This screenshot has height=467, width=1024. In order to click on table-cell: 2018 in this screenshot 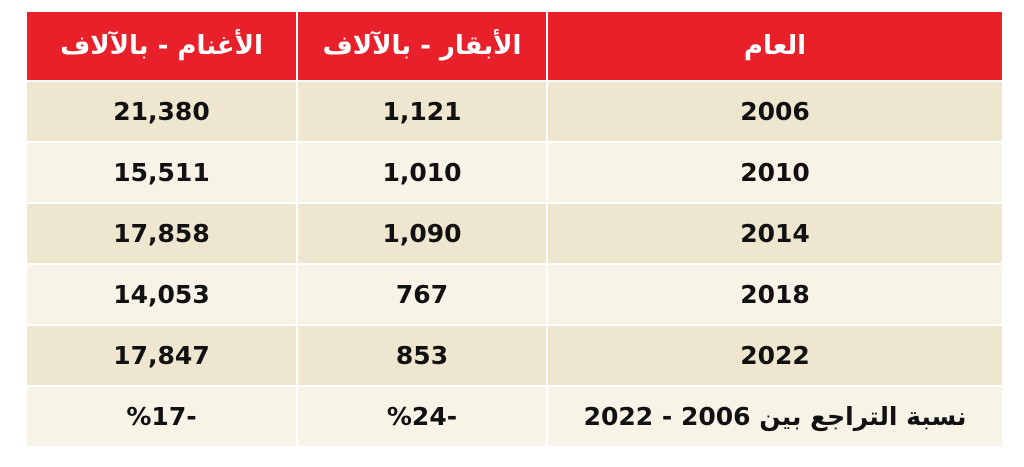, I will do `click(775, 294)`.